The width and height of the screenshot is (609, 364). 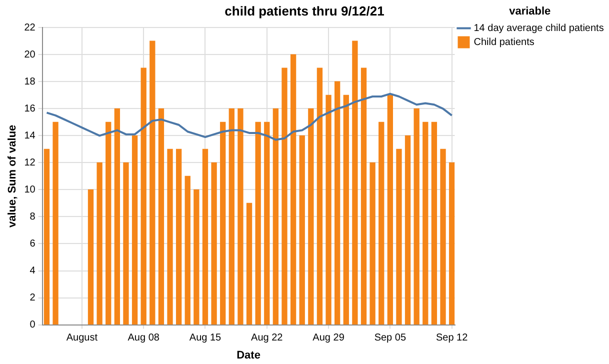 What do you see at coordinates (33, 298) in the screenshot?
I see `y-tick-label: 2` at bounding box center [33, 298].